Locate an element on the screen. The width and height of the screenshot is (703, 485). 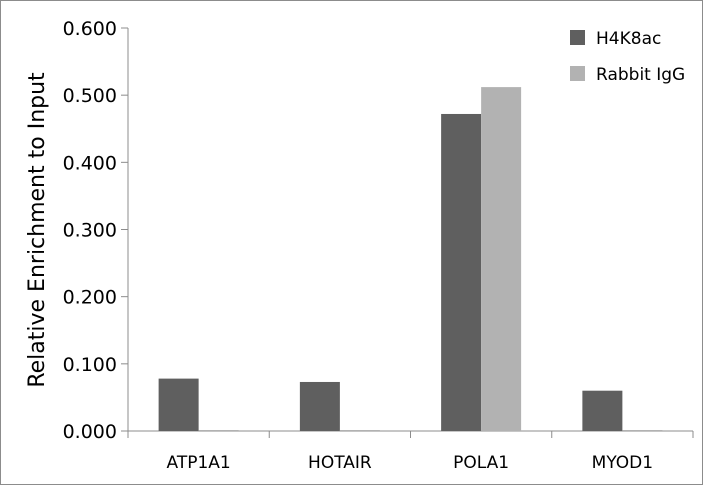
bar-rabbit-igg-atp1a1 is located at coordinates (218, 430).